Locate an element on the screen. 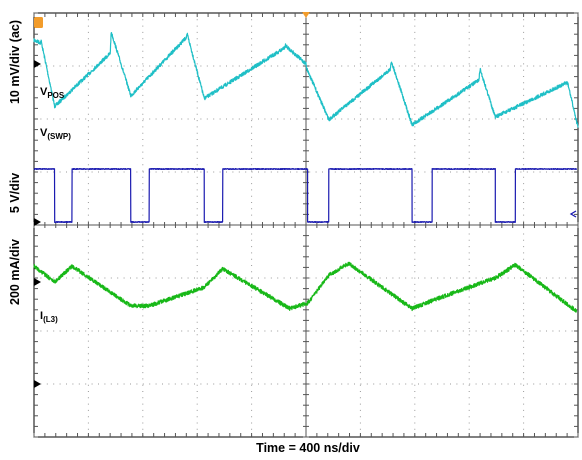  ylabel-vpos: 10 mV/div (ac) is located at coordinates (15, 62).